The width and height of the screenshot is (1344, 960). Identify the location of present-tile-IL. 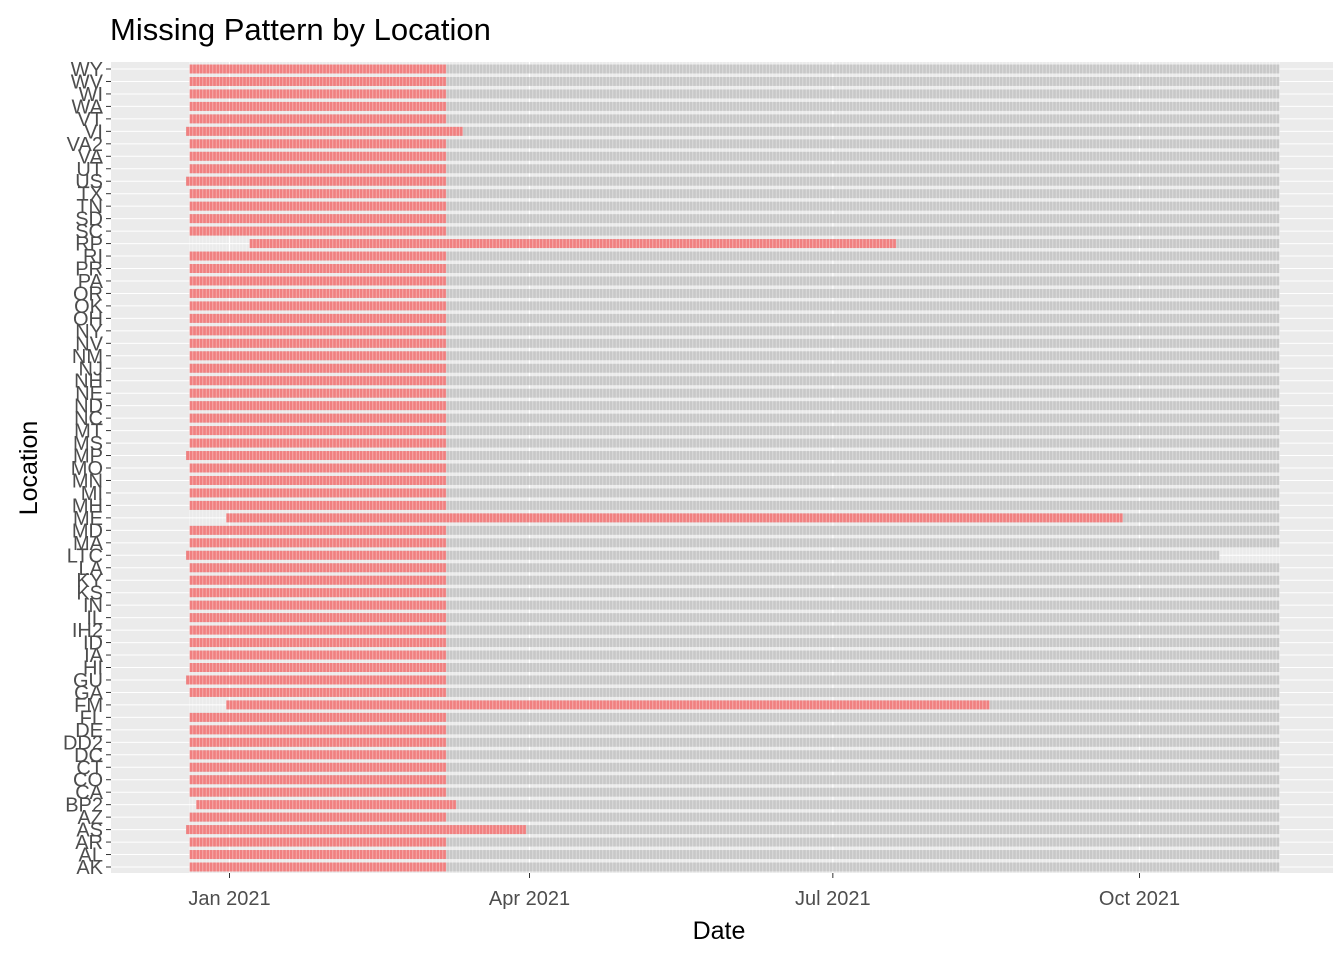
(734, 618).